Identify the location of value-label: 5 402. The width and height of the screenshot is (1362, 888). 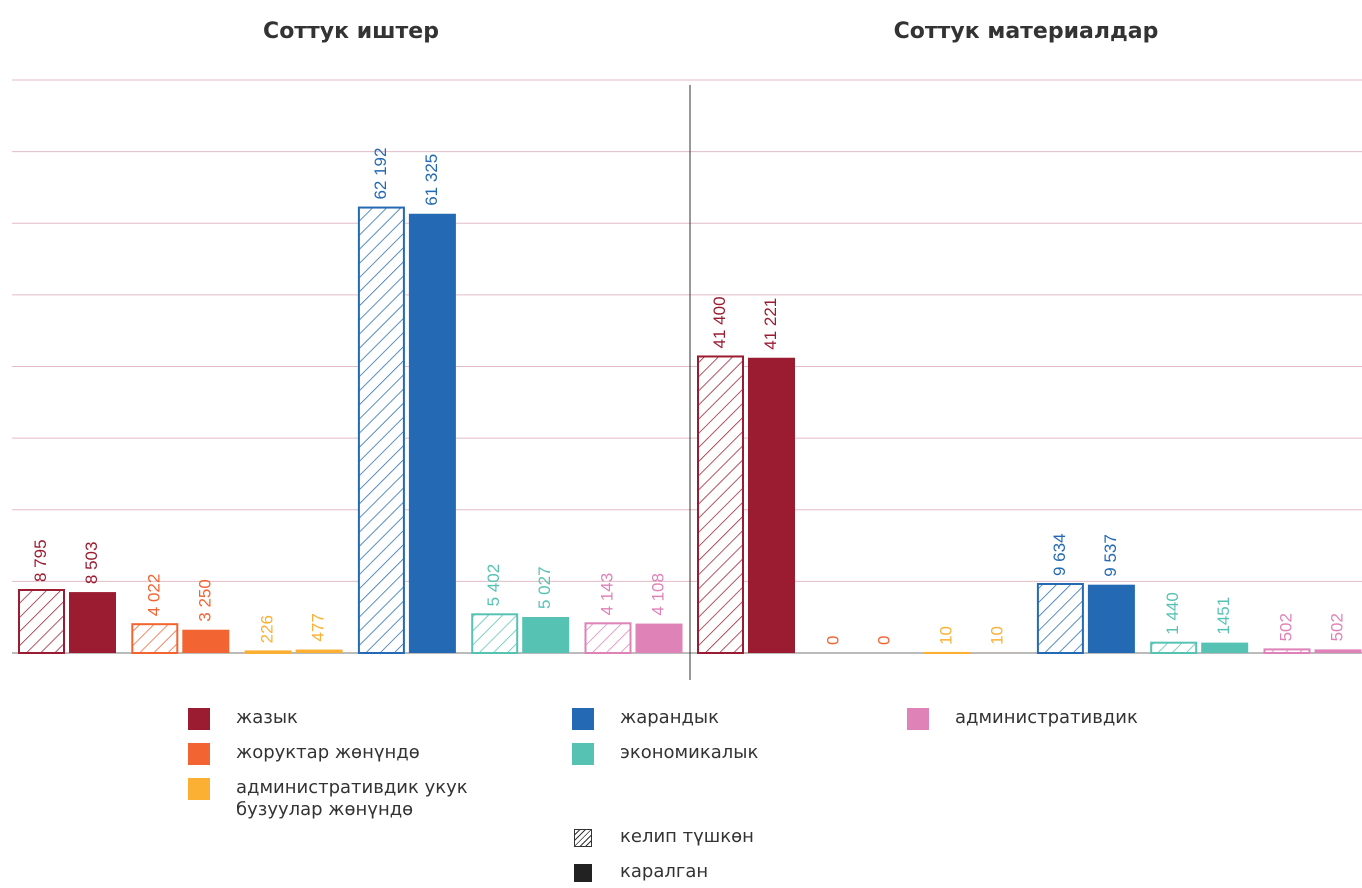
(493, 585).